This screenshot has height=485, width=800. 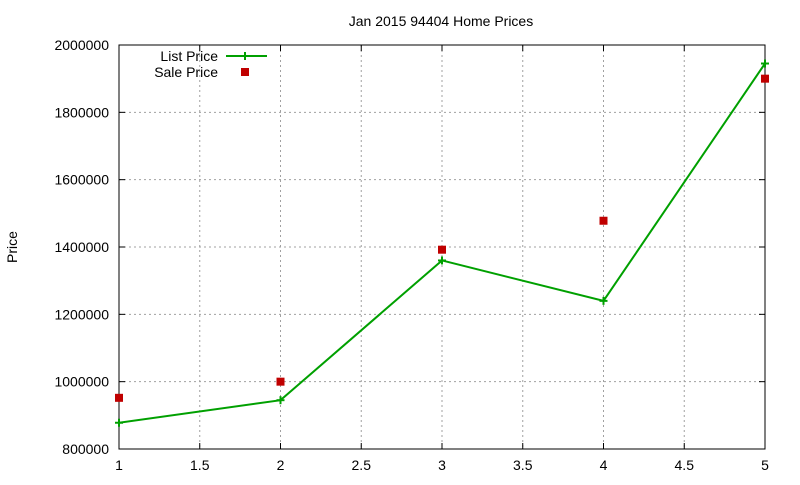 I want to click on y-tick-label: 800000, so click(x=85, y=449).